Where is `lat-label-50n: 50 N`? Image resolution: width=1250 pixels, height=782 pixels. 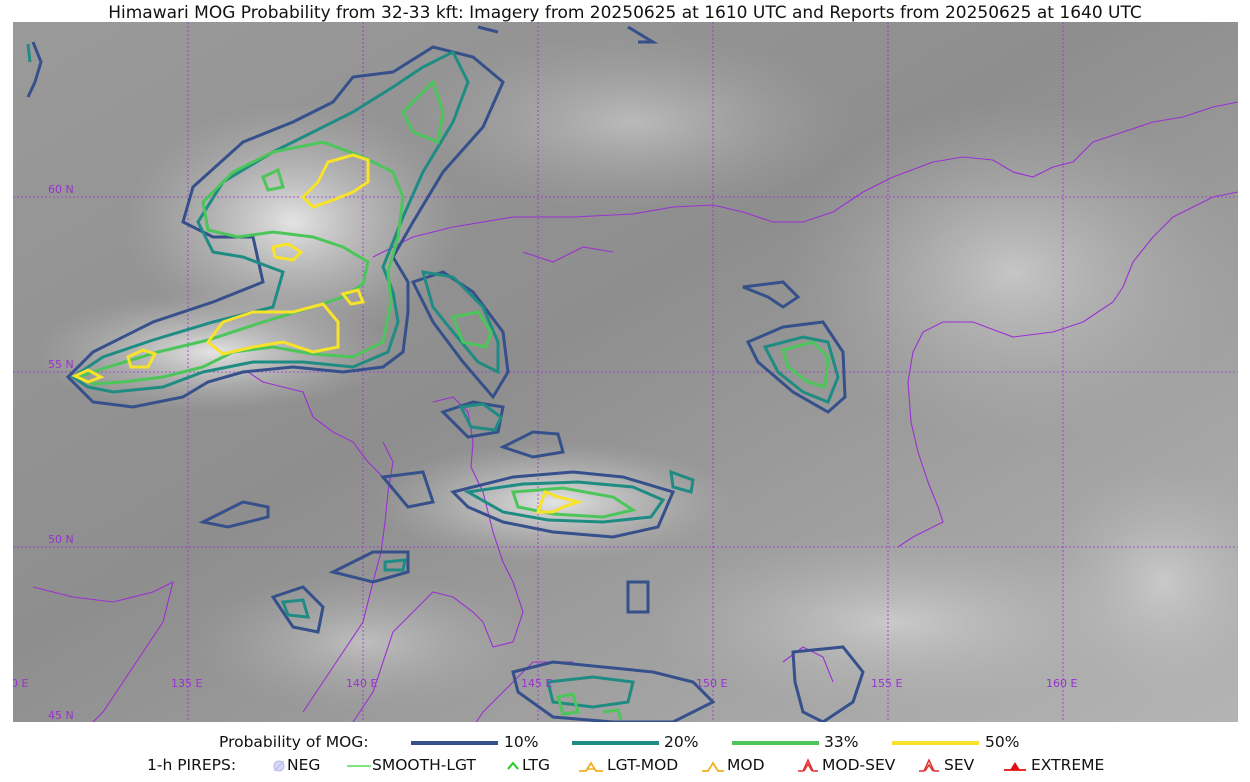
lat-label-50n: 50 N is located at coordinates (61, 539).